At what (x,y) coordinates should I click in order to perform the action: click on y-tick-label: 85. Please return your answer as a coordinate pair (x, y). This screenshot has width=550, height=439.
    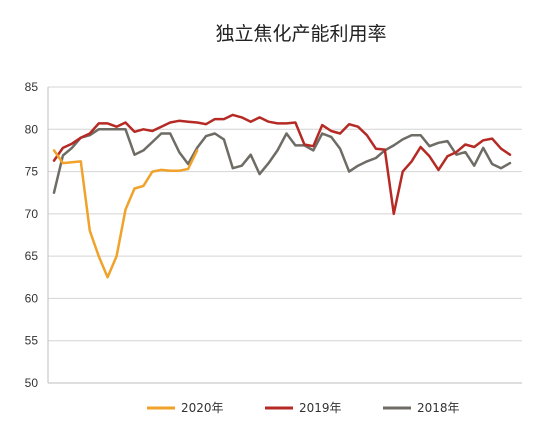
    Looking at the image, I should click on (32, 87).